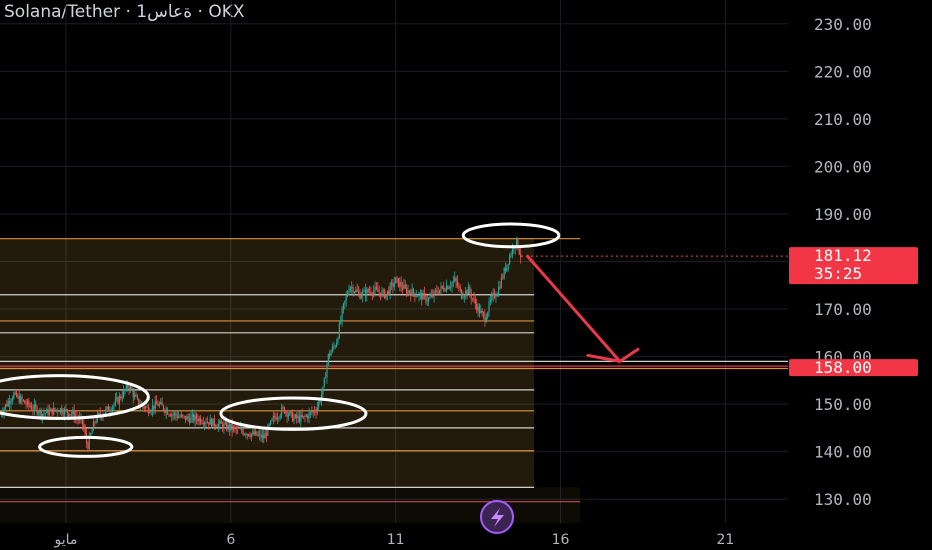 The height and width of the screenshot is (550, 932). Describe the element at coordinates (497, 517) in the screenshot. I see `flash-widget` at that location.